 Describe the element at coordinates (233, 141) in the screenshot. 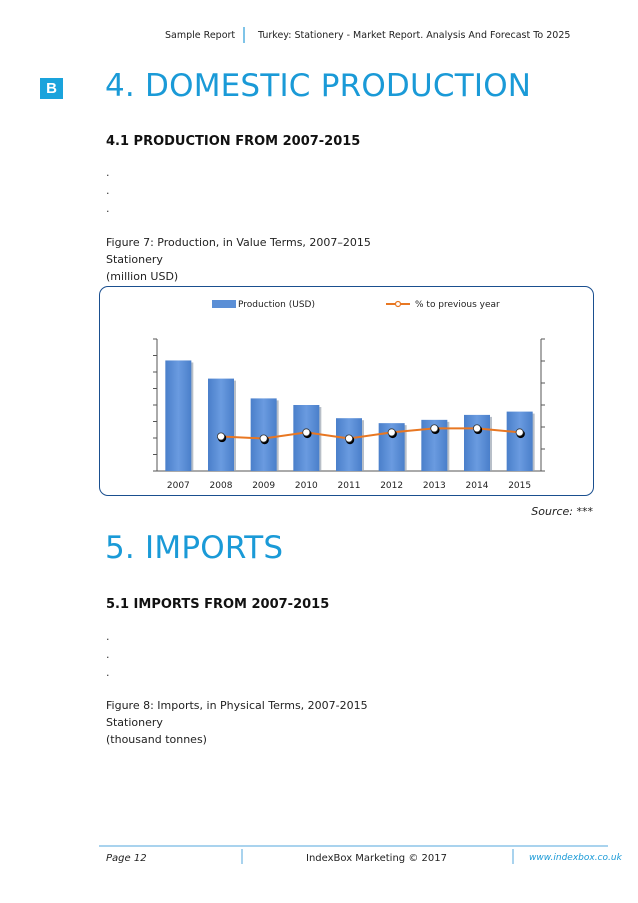

I see `section-4-subtitle: 4.1 PRODUCTION FROM 2007-2015` at that location.